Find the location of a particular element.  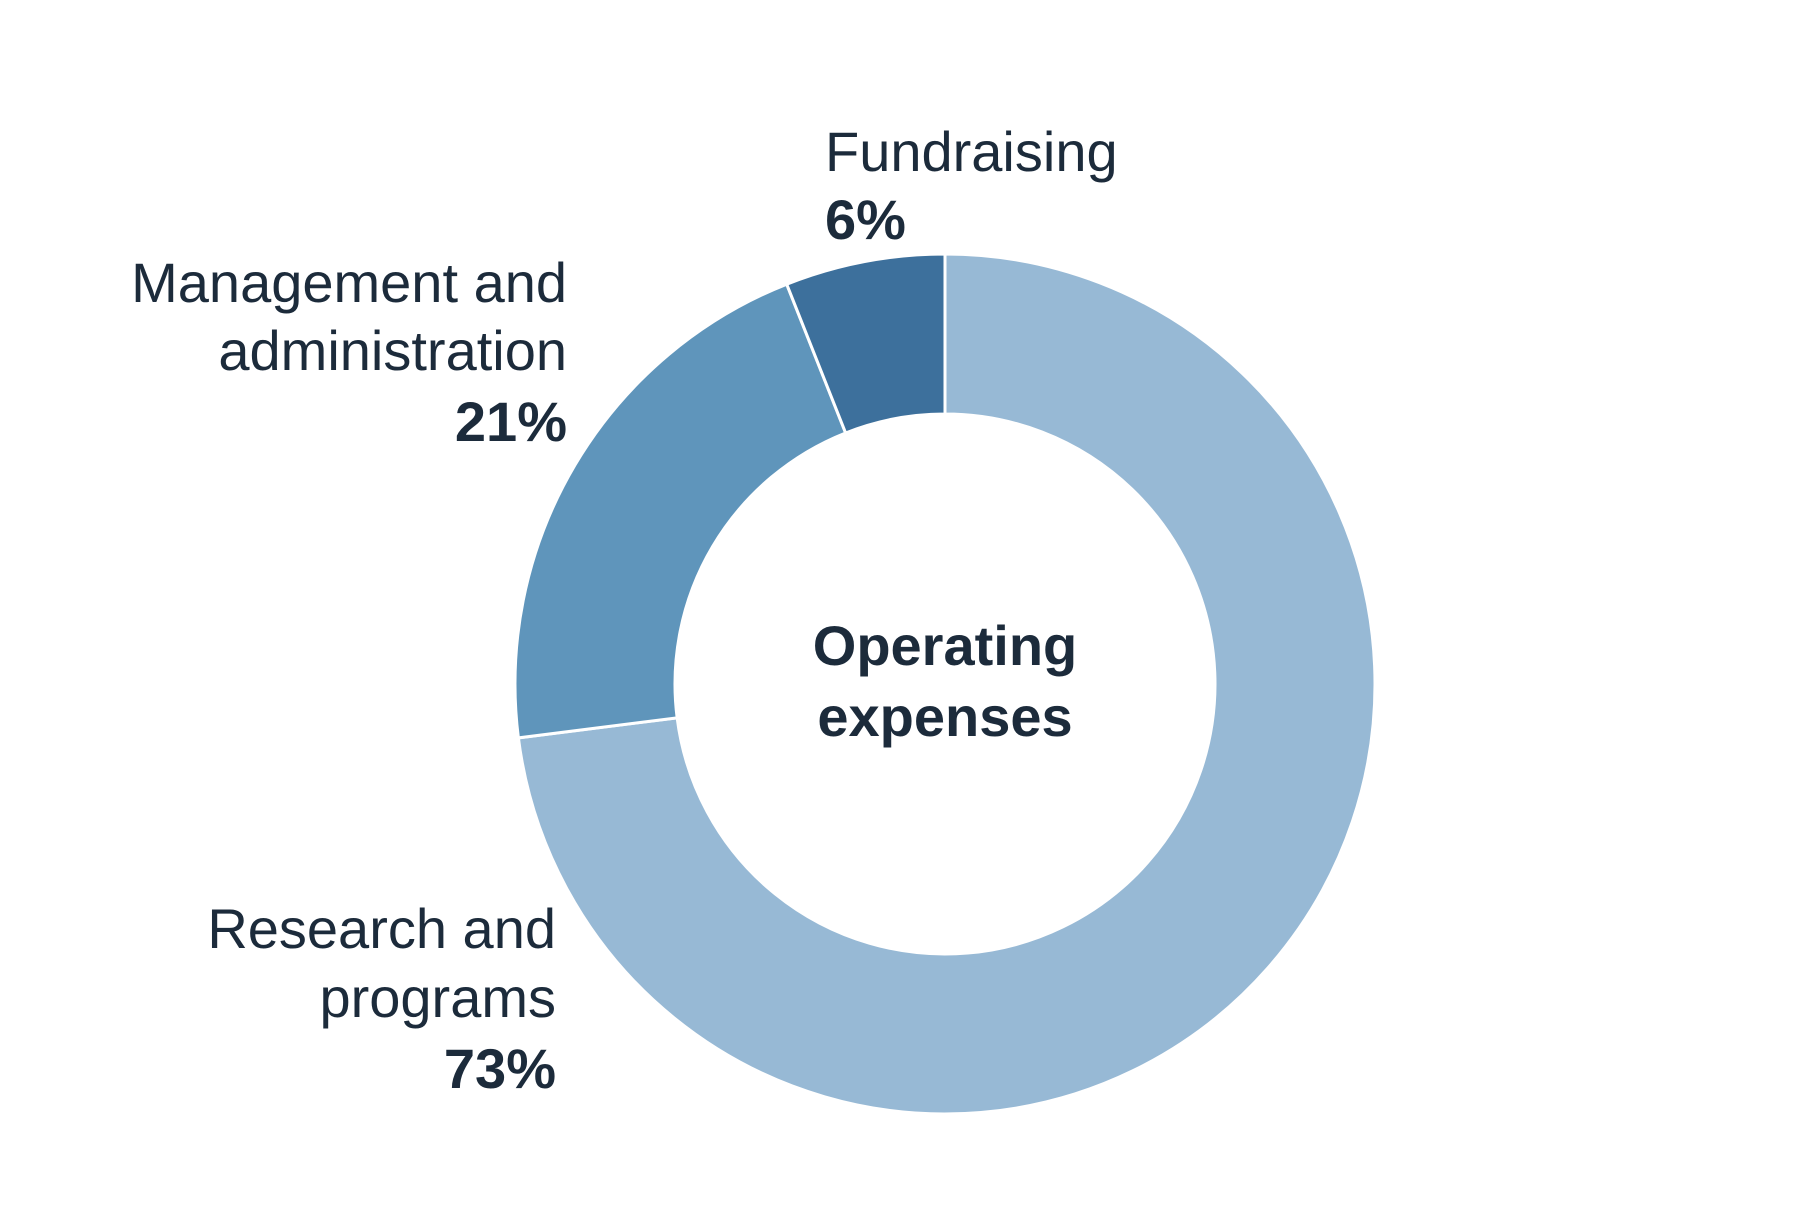

slice-value-research: 73% is located at coordinates (500, 1068).